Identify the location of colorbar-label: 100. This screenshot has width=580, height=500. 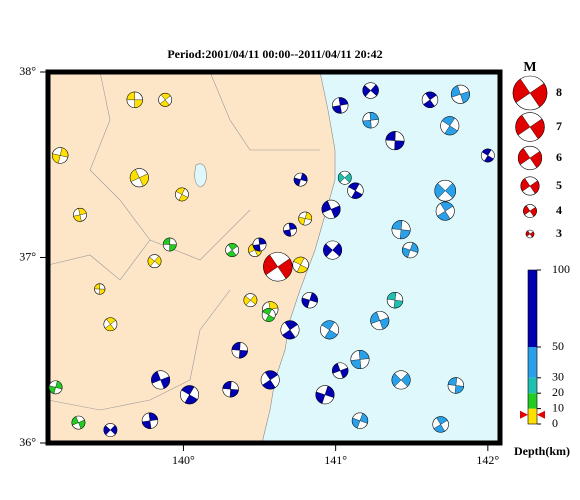
(561, 269).